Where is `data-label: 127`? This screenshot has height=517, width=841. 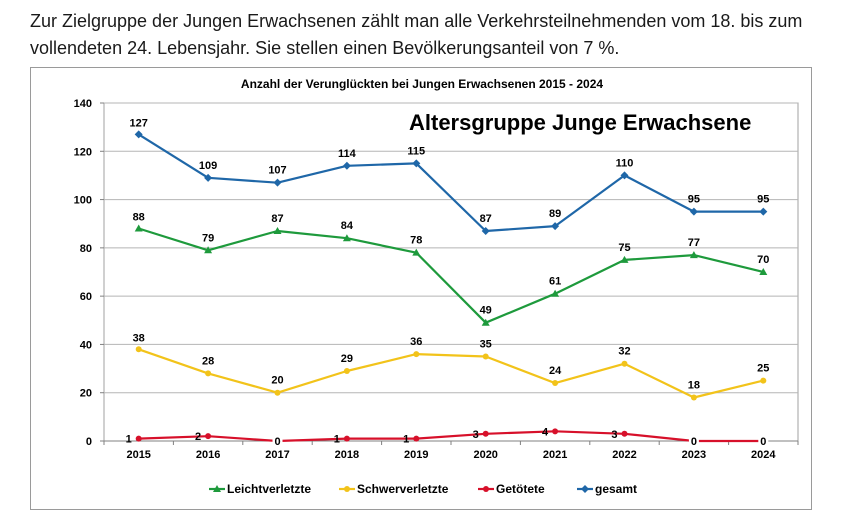 data-label: 127 is located at coordinates (139, 123).